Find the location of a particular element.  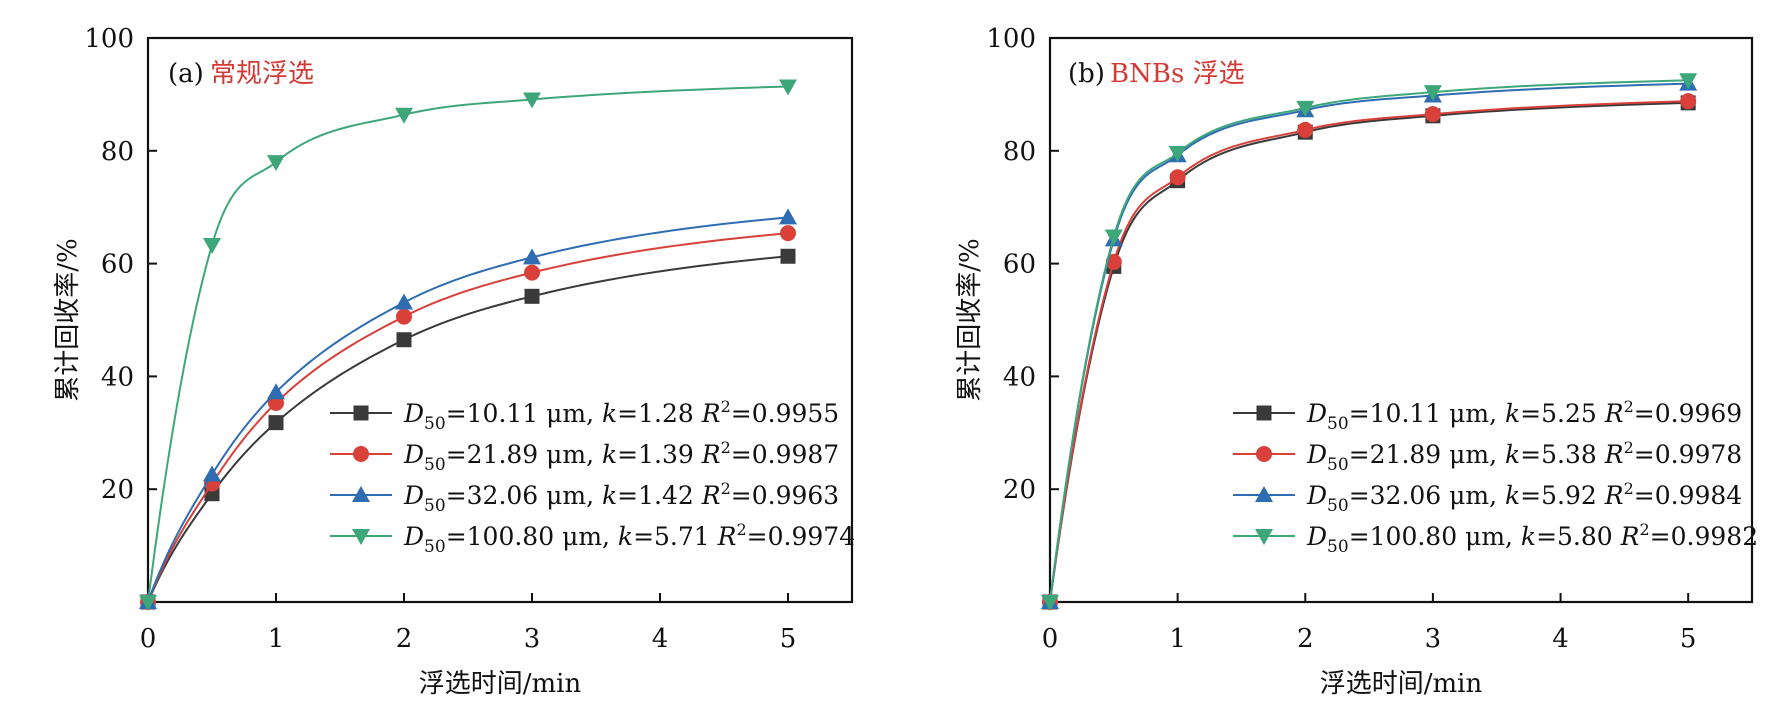

legend-item-2: D50=32.06 μm, k=1.42 R2=0.9963 is located at coordinates (584, 497).